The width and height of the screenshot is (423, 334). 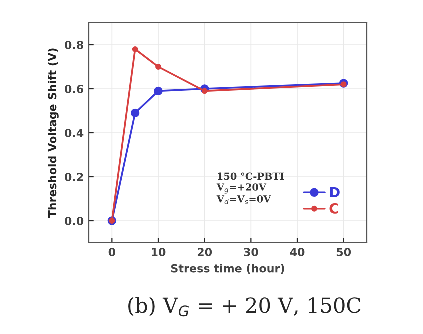 I want to click on x-axis-title: Stress time (hour), so click(x=227, y=269).